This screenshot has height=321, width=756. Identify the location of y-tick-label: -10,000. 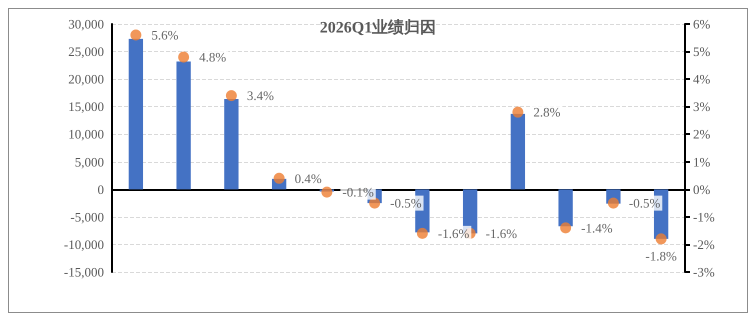
(84, 244).